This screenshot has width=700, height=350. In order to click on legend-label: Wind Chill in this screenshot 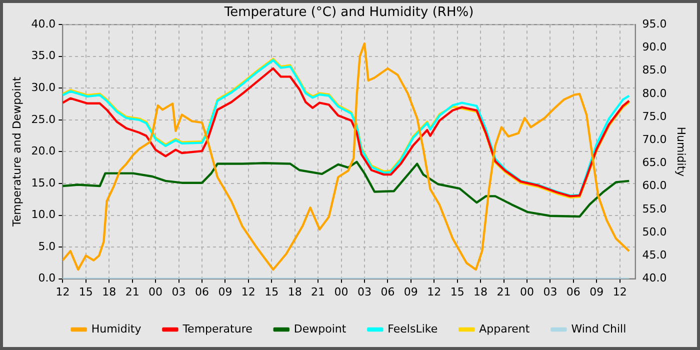, I will do `click(598, 329)`.